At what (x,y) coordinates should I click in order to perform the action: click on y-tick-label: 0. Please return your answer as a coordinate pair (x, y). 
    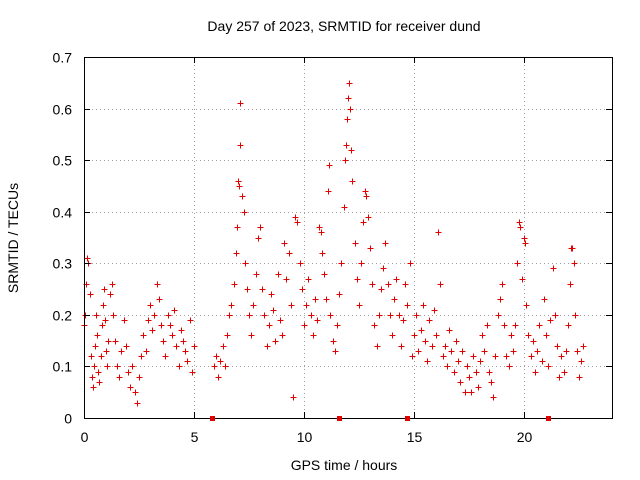
    Looking at the image, I should click on (68, 419).